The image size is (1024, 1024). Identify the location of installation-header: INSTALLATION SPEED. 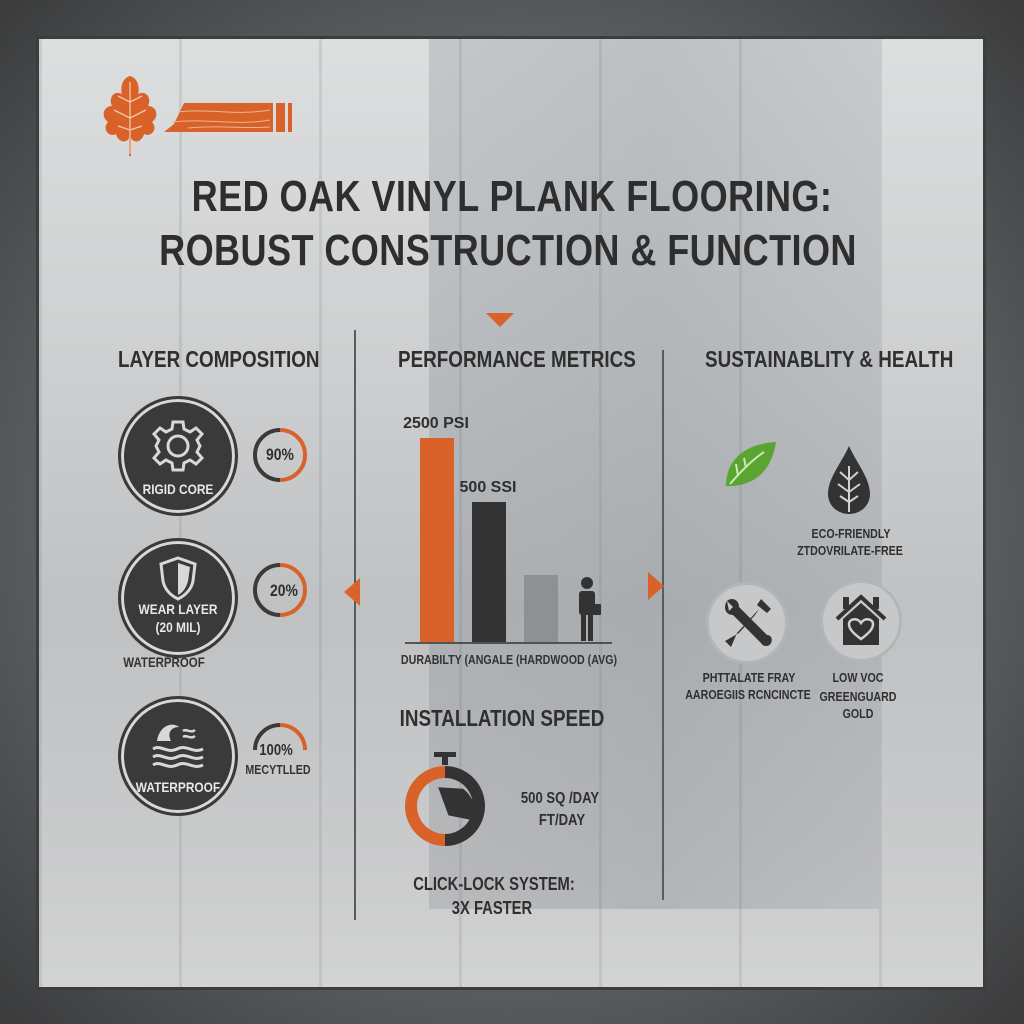
(502, 718).